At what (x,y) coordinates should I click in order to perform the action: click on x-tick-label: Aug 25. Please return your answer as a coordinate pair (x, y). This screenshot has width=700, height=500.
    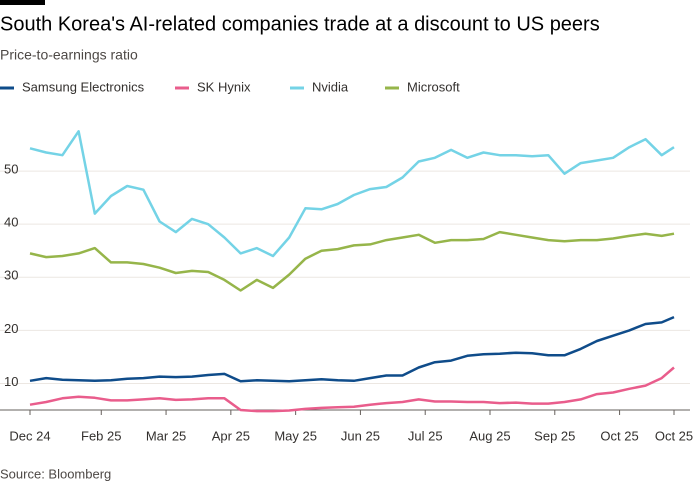
    Looking at the image, I should click on (489, 435).